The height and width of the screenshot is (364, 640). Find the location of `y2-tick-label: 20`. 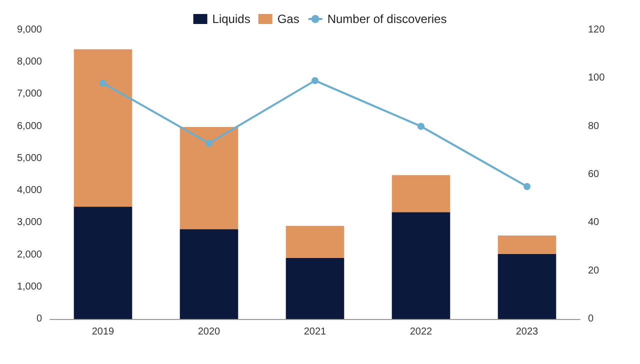

y2-tick-label: 20 is located at coordinates (594, 270).